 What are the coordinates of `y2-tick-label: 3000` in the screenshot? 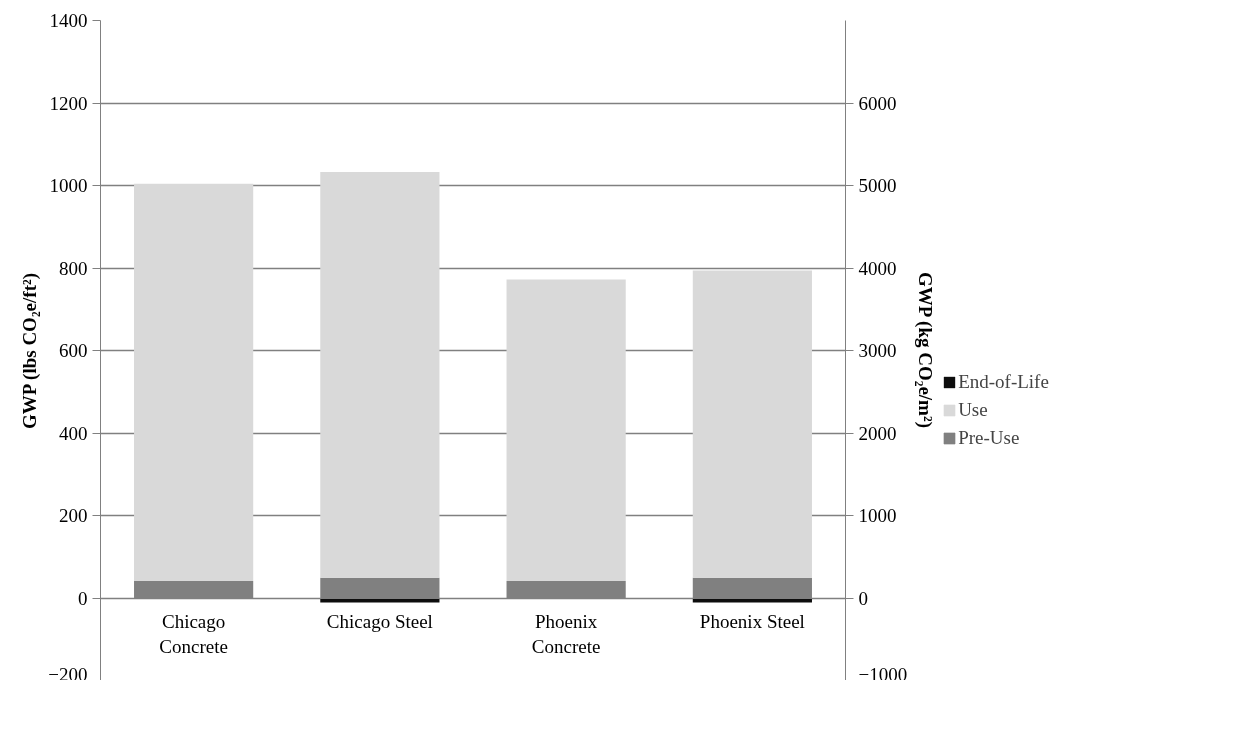 It's located at (877, 350).